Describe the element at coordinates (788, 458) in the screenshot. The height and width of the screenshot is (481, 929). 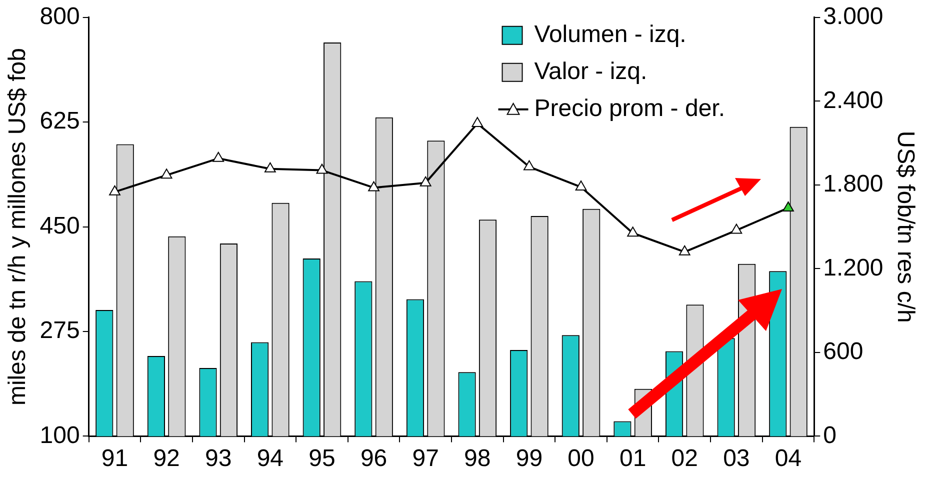
I see `x-tick-label: 04` at that location.